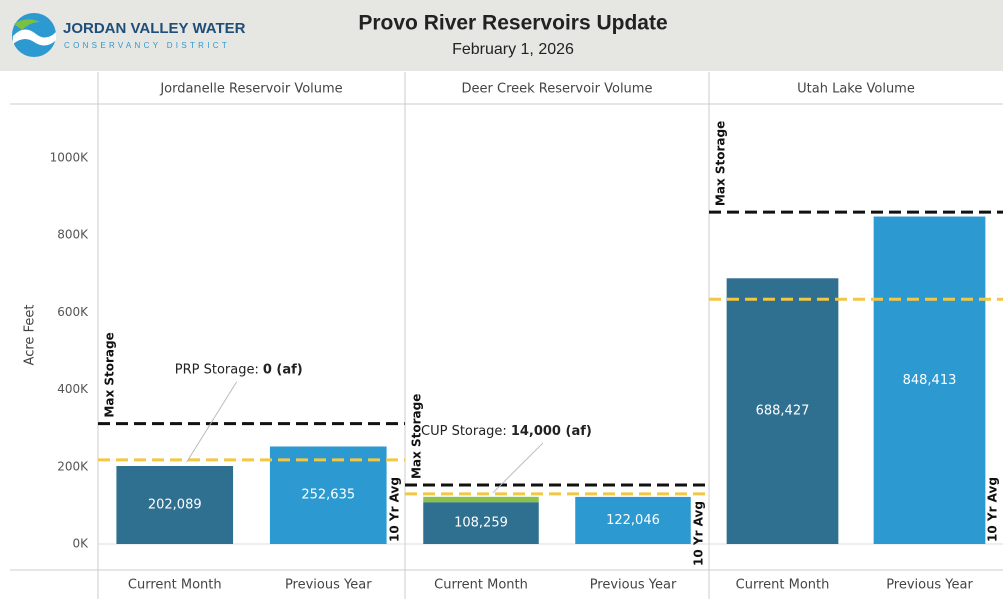 The width and height of the screenshot is (1003, 599). Describe the element at coordinates (512, 23) in the screenshot. I see `page-title: Provo River Reservoirs Update` at that location.